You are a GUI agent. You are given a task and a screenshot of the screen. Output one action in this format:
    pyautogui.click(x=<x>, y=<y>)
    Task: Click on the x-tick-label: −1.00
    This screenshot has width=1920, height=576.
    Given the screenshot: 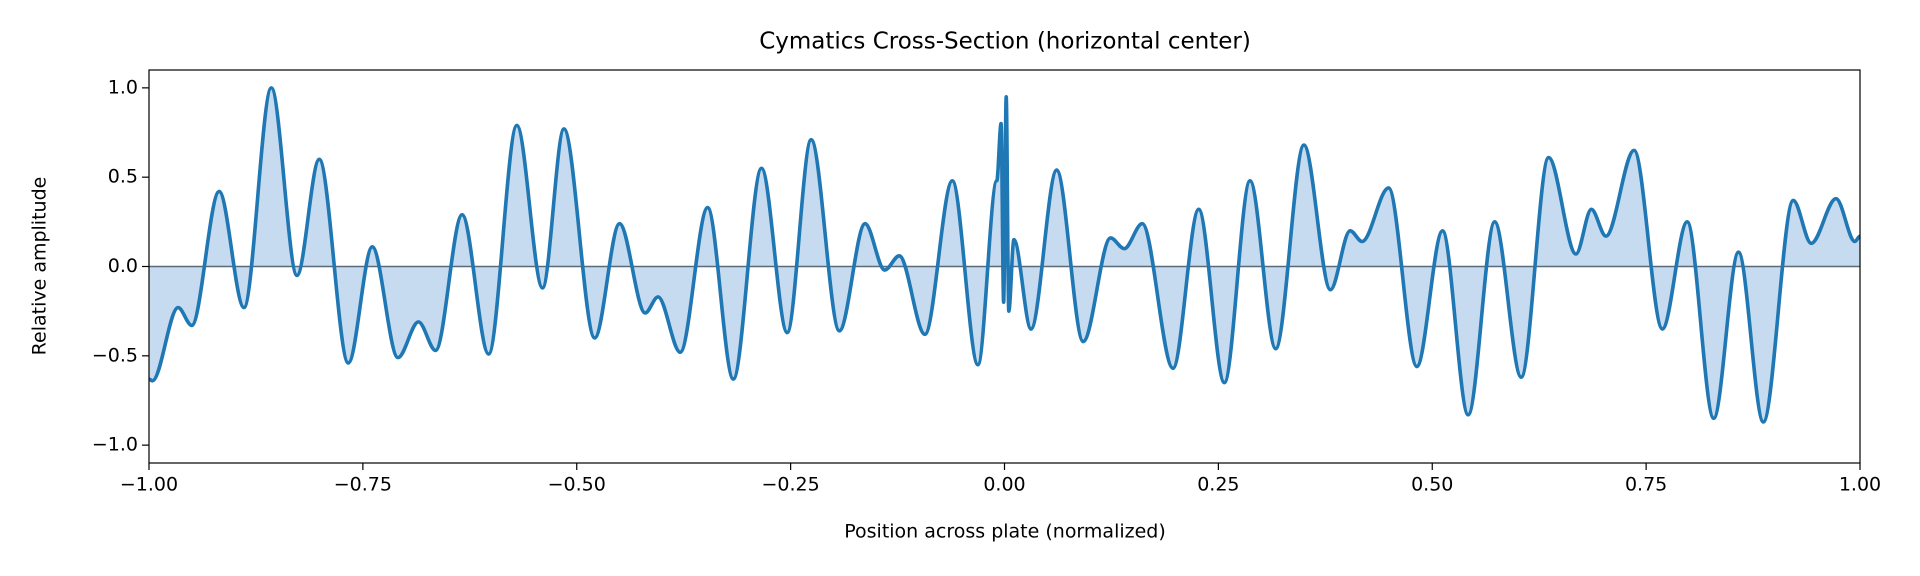 What is the action you would take?
    pyautogui.click(x=149, y=485)
    